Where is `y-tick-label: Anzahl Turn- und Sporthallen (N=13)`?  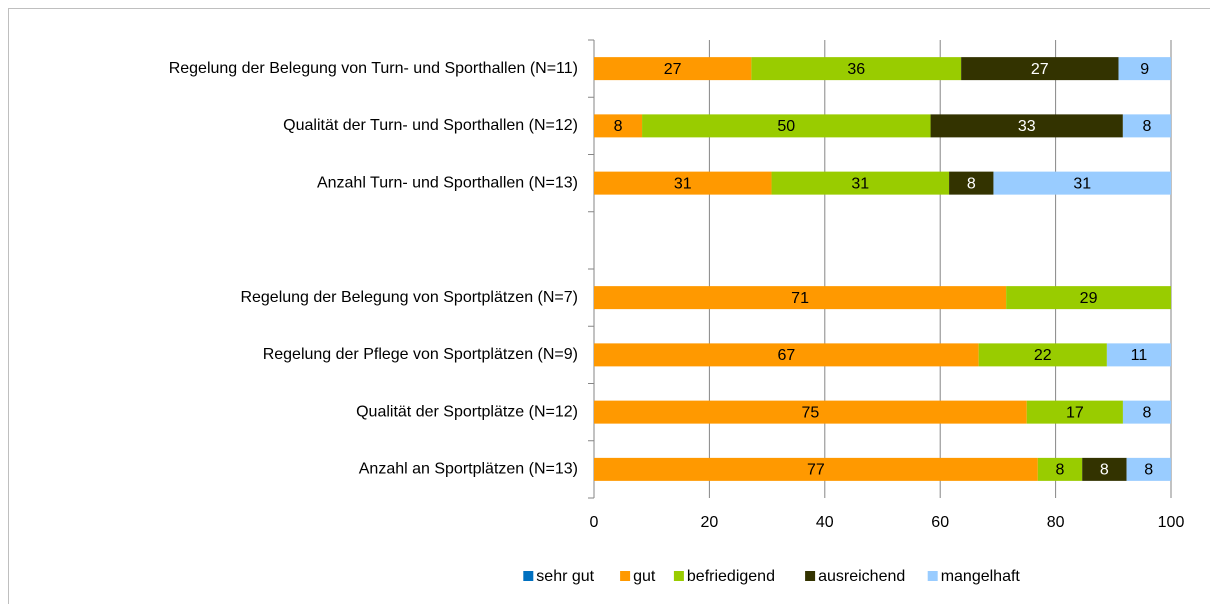
y-tick-label: Anzahl Turn- und Sporthallen (N=13) is located at coordinates (447, 182).